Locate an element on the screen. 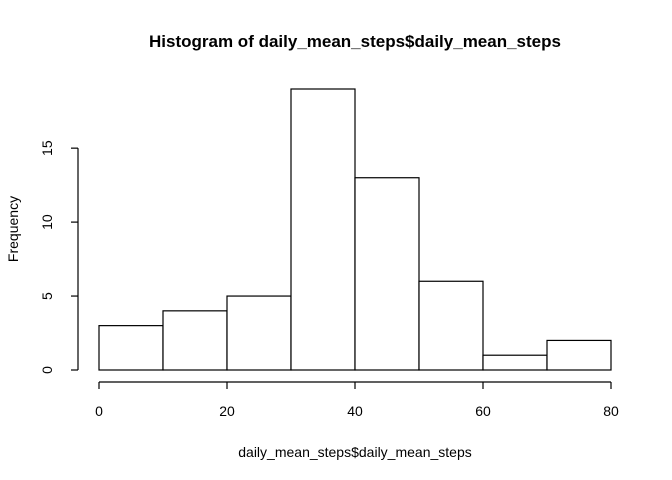  x-tick-label: 80 is located at coordinates (611, 411).